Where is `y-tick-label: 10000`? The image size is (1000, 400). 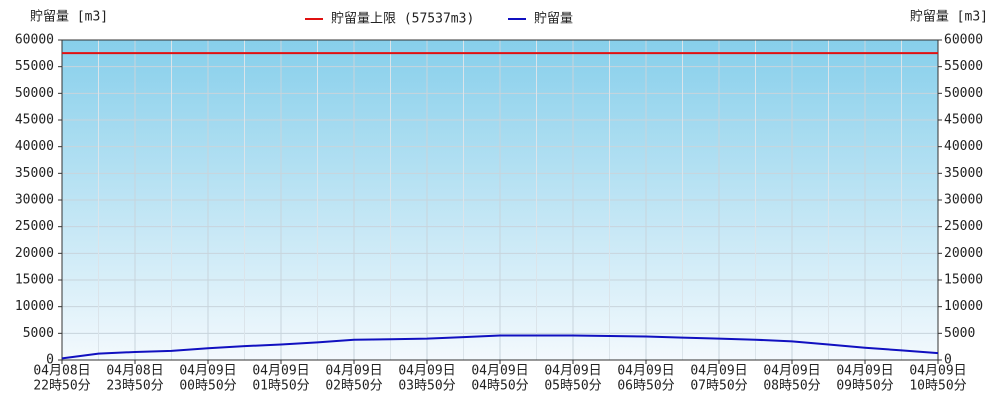 y-tick-label: 10000 is located at coordinates (34, 306).